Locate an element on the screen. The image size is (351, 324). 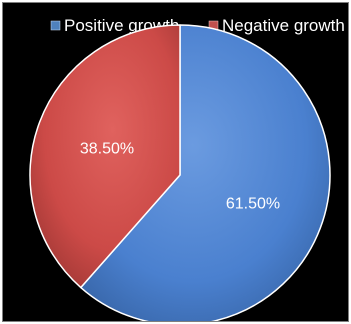
legend-swatch-positive-growth is located at coordinates (55, 25).